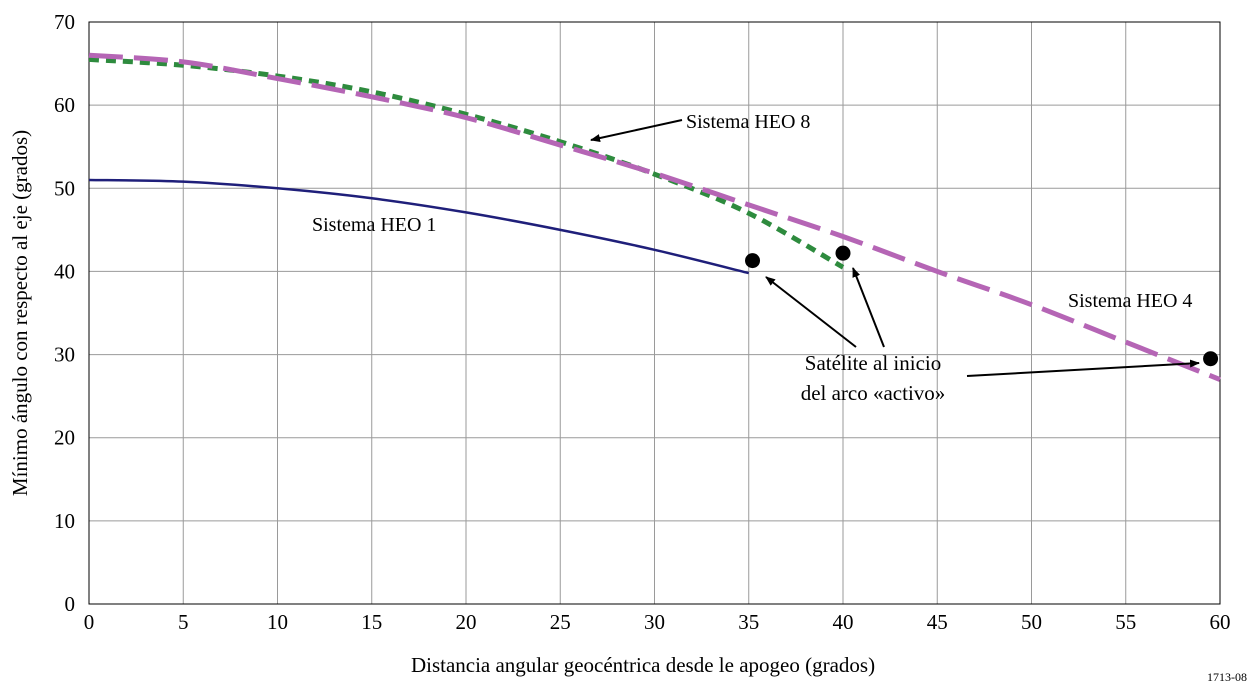 The height and width of the screenshot is (682, 1247). I want to click on x-tick-label: 50, so click(1031, 622).